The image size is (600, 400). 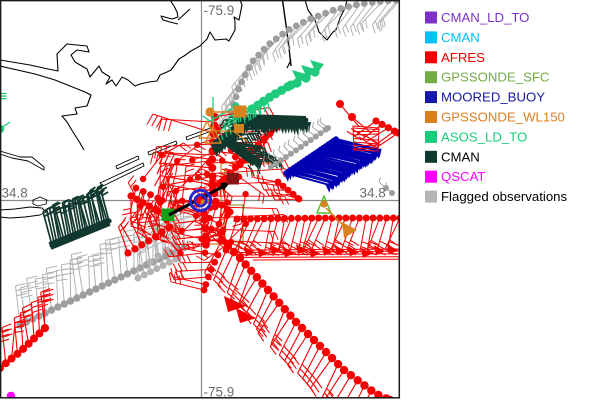 What do you see at coordinates (484, 136) in the screenshot?
I see `svg-text: ASOS_LD_TO` at bounding box center [484, 136].